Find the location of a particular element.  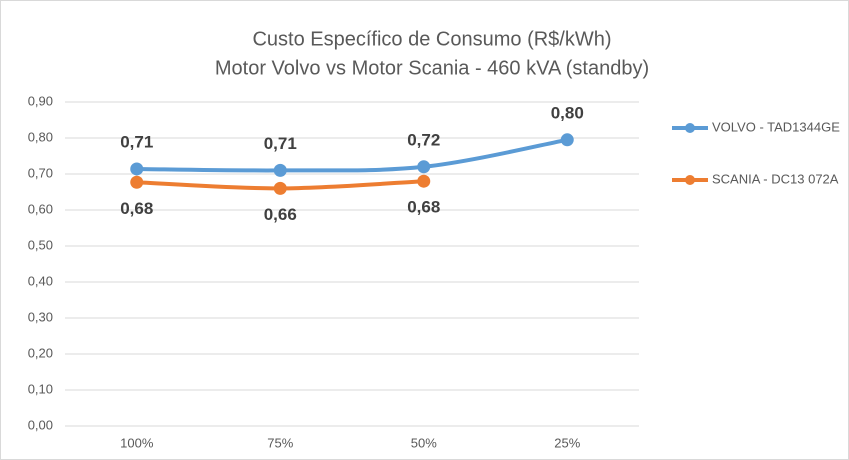

data-label: 0,72 is located at coordinates (423, 139).